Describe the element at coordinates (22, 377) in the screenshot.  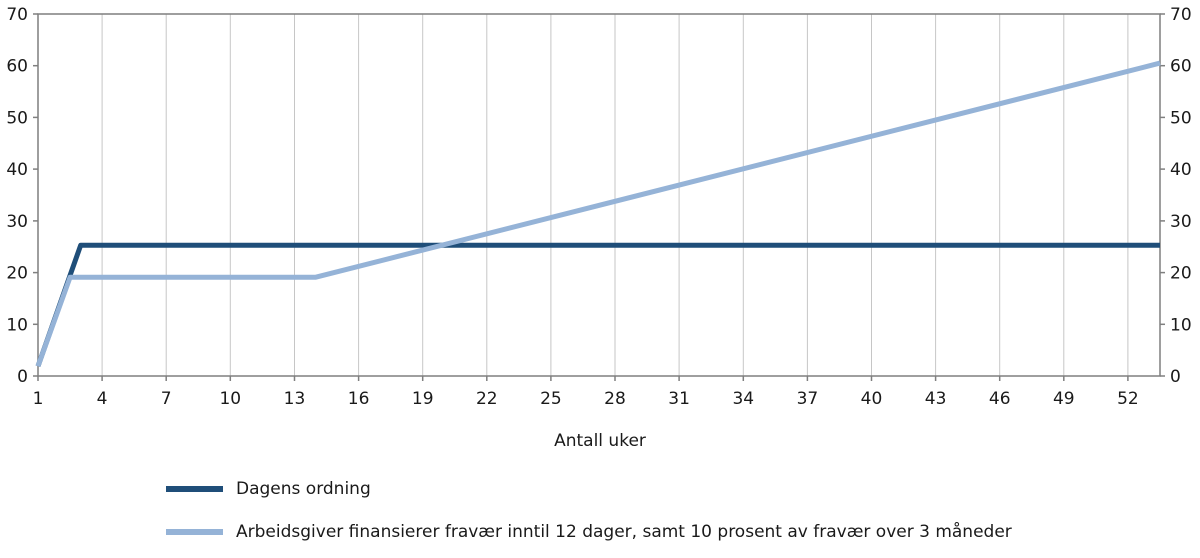
I see `y-tick-label-left: 0` at that location.